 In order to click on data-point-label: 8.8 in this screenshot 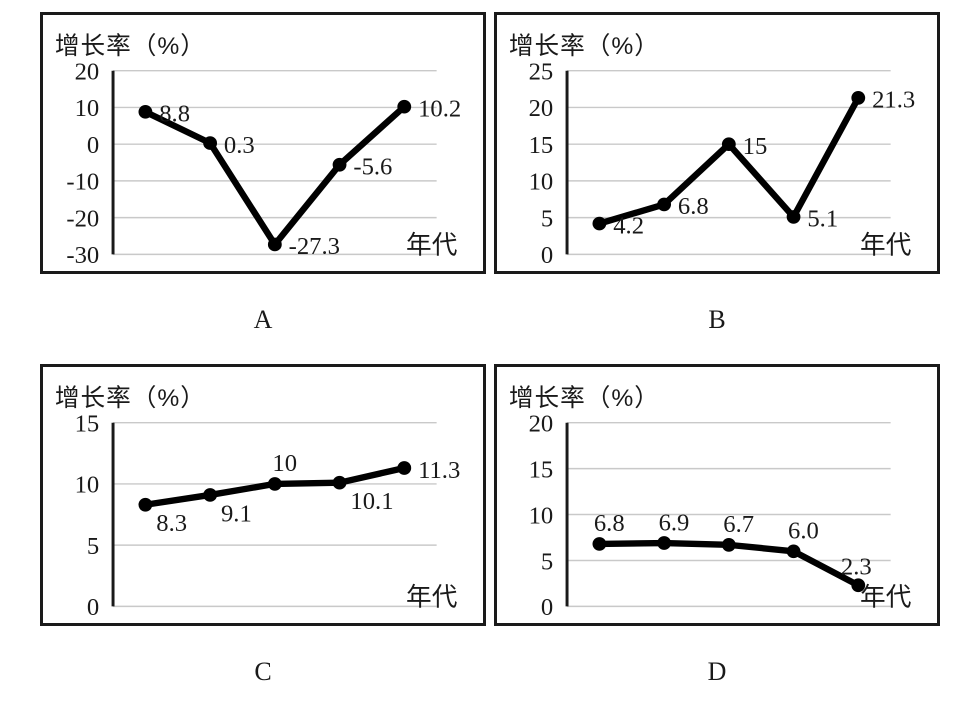, I will do `click(174, 114)`.